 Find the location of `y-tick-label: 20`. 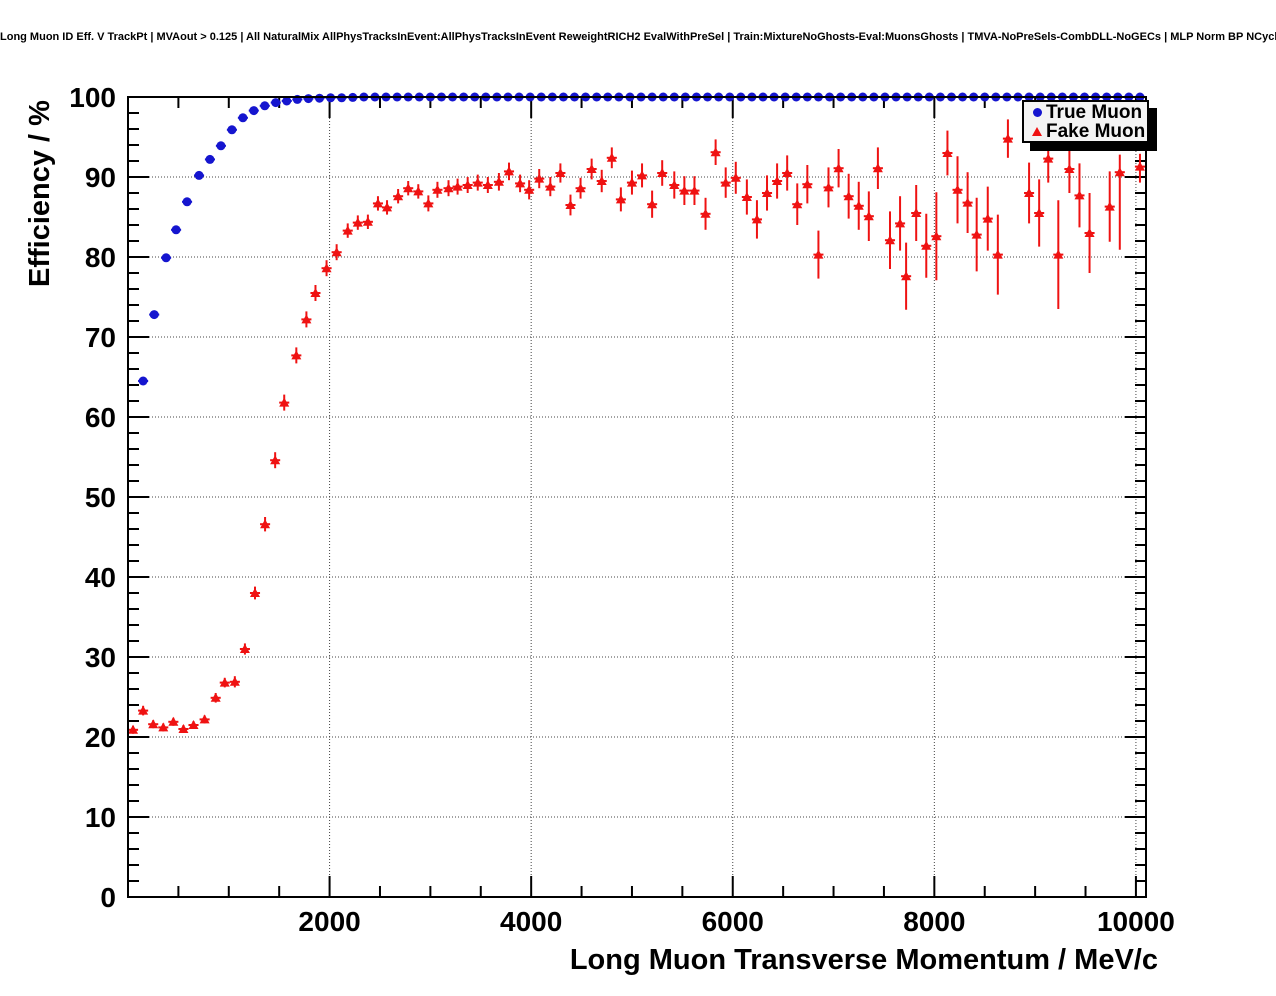

y-tick-label: 20 is located at coordinates (100, 737).